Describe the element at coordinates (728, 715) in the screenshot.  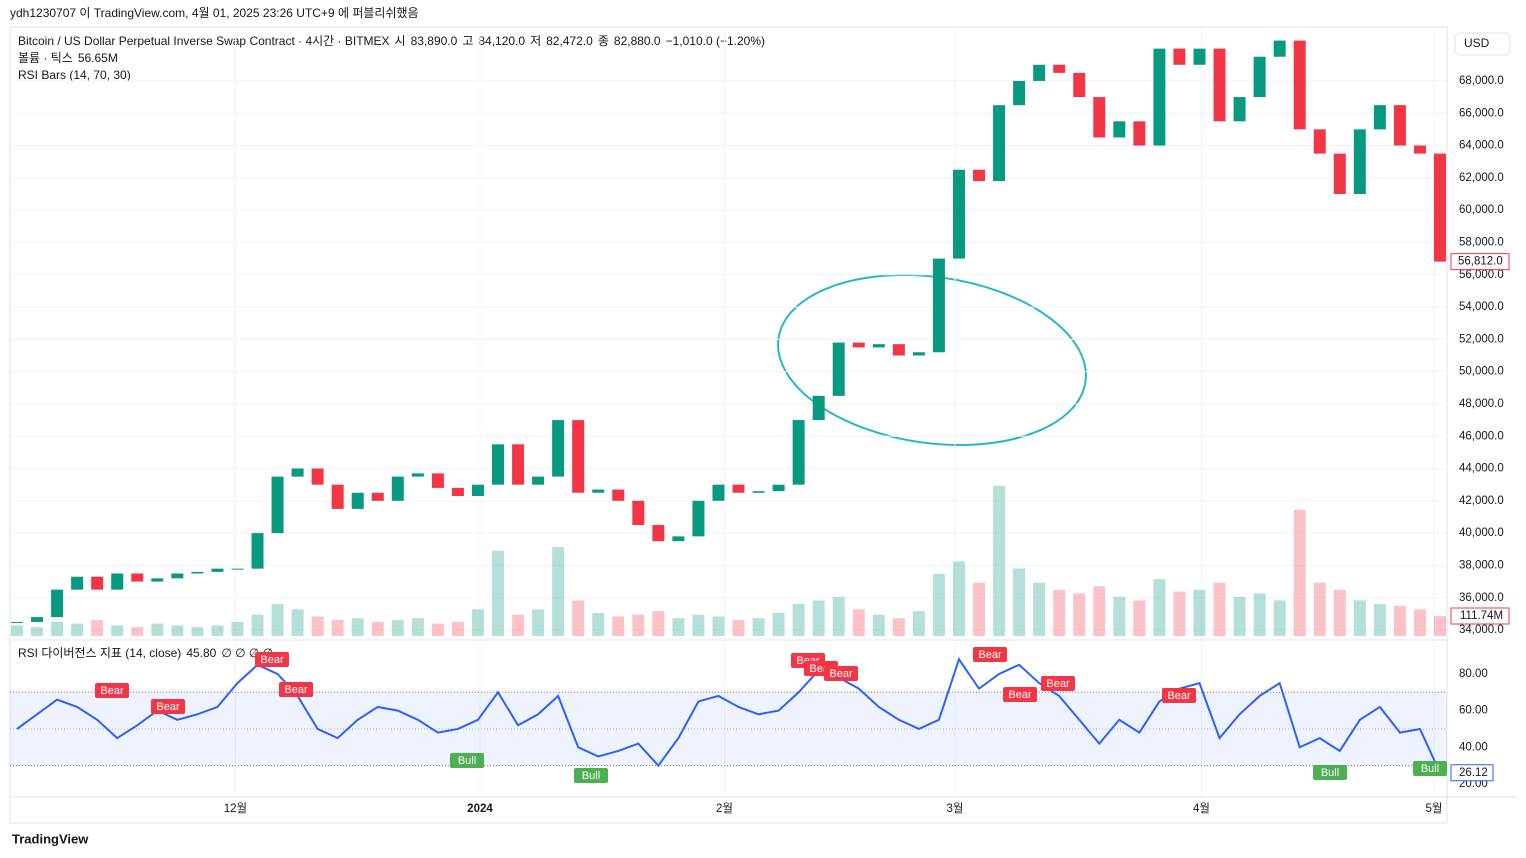
I see `rsi-line` at that location.